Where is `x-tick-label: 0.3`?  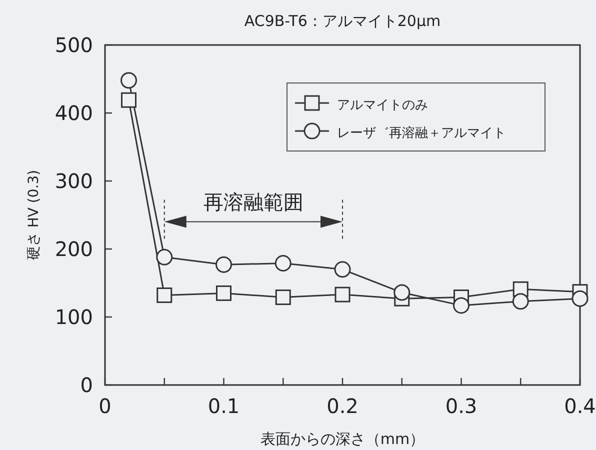 x-tick-label: 0.3 is located at coordinates (461, 406).